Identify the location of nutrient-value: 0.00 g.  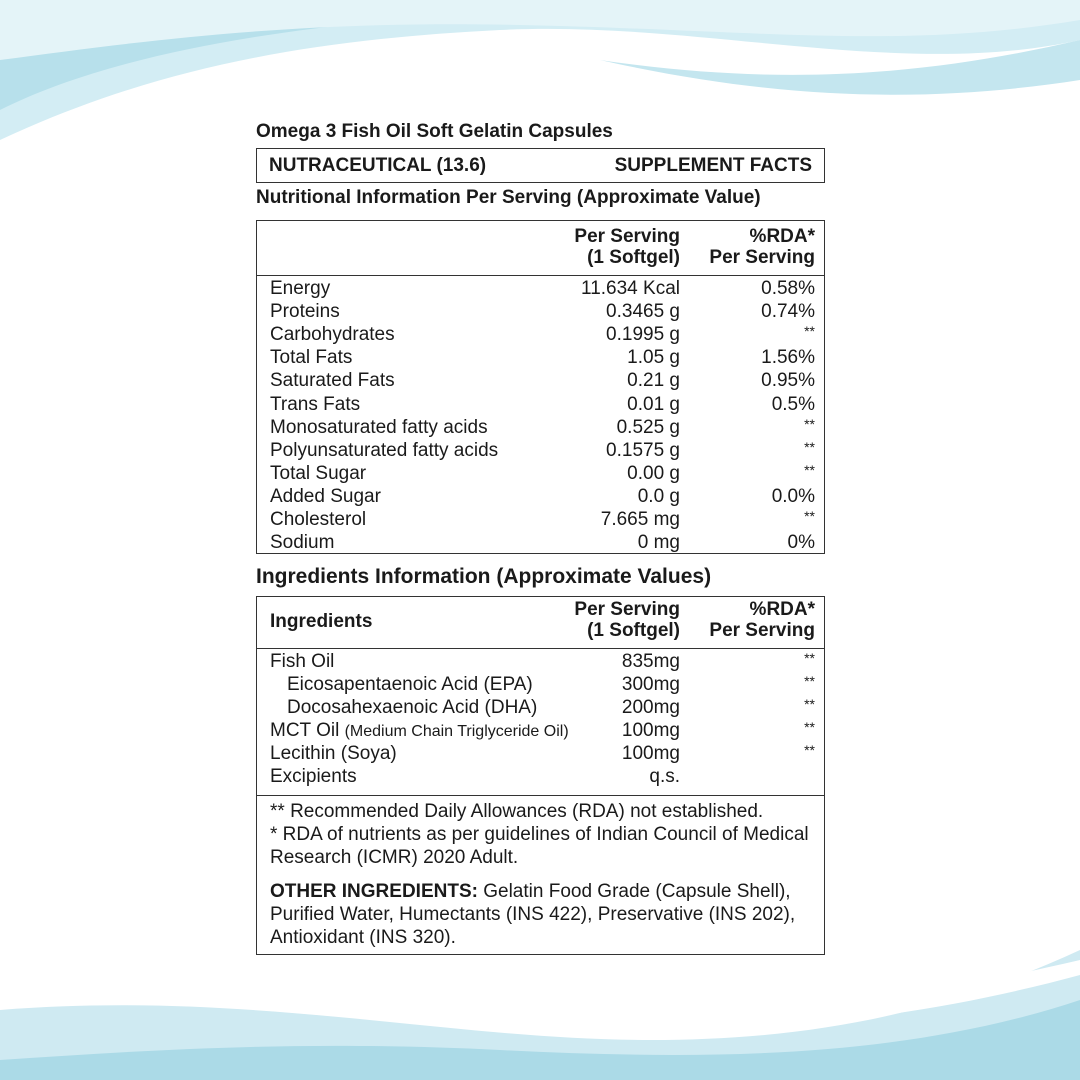
(653, 473).